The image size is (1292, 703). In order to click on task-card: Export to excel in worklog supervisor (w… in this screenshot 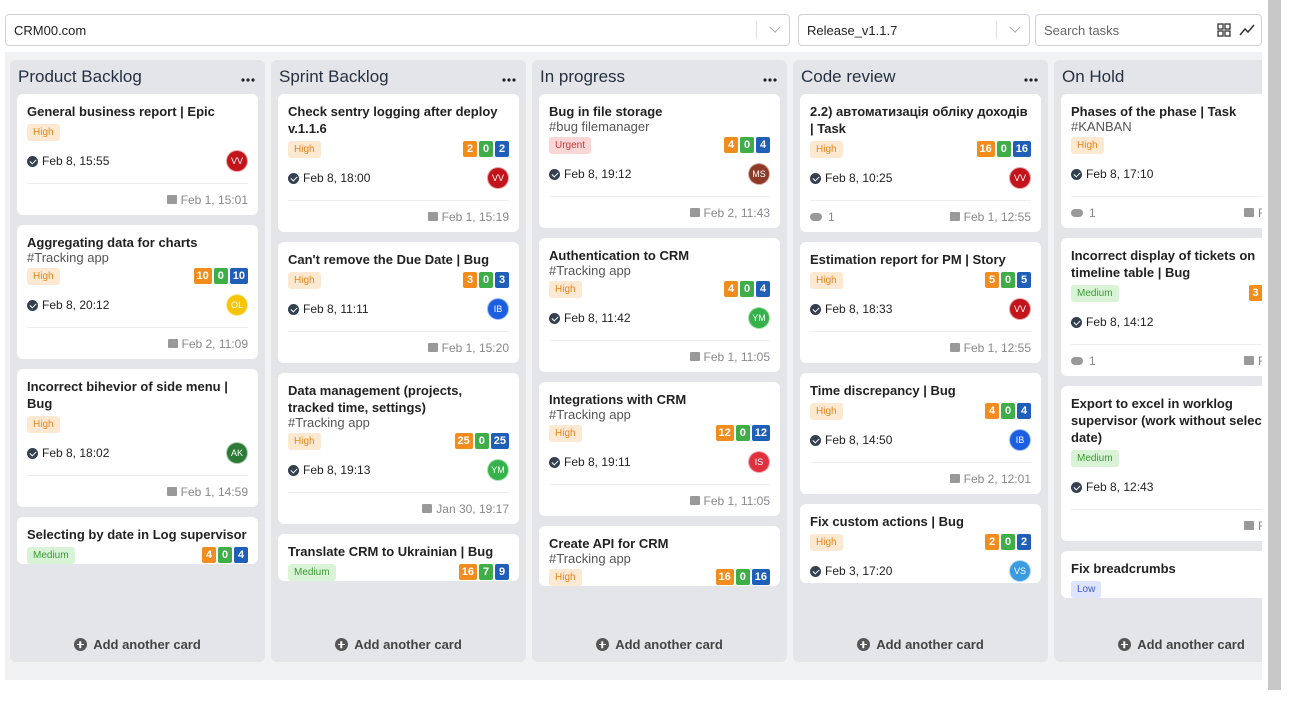, I will do `click(1161, 463)`.